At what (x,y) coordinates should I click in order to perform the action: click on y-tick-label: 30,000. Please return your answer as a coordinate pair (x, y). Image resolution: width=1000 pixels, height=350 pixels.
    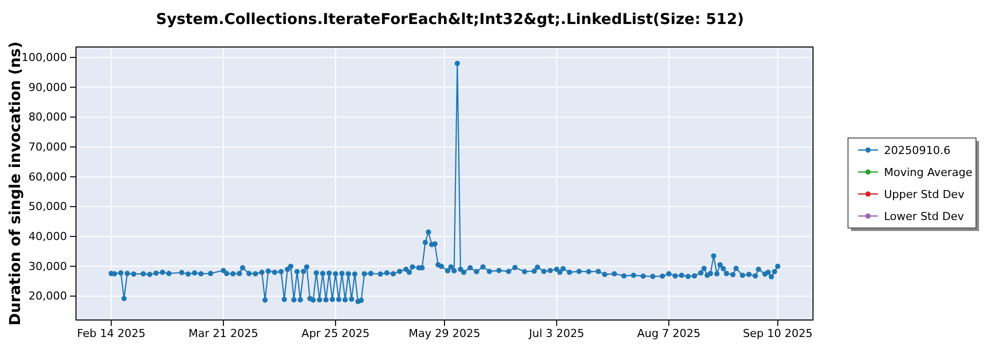
    Looking at the image, I should click on (47, 266).